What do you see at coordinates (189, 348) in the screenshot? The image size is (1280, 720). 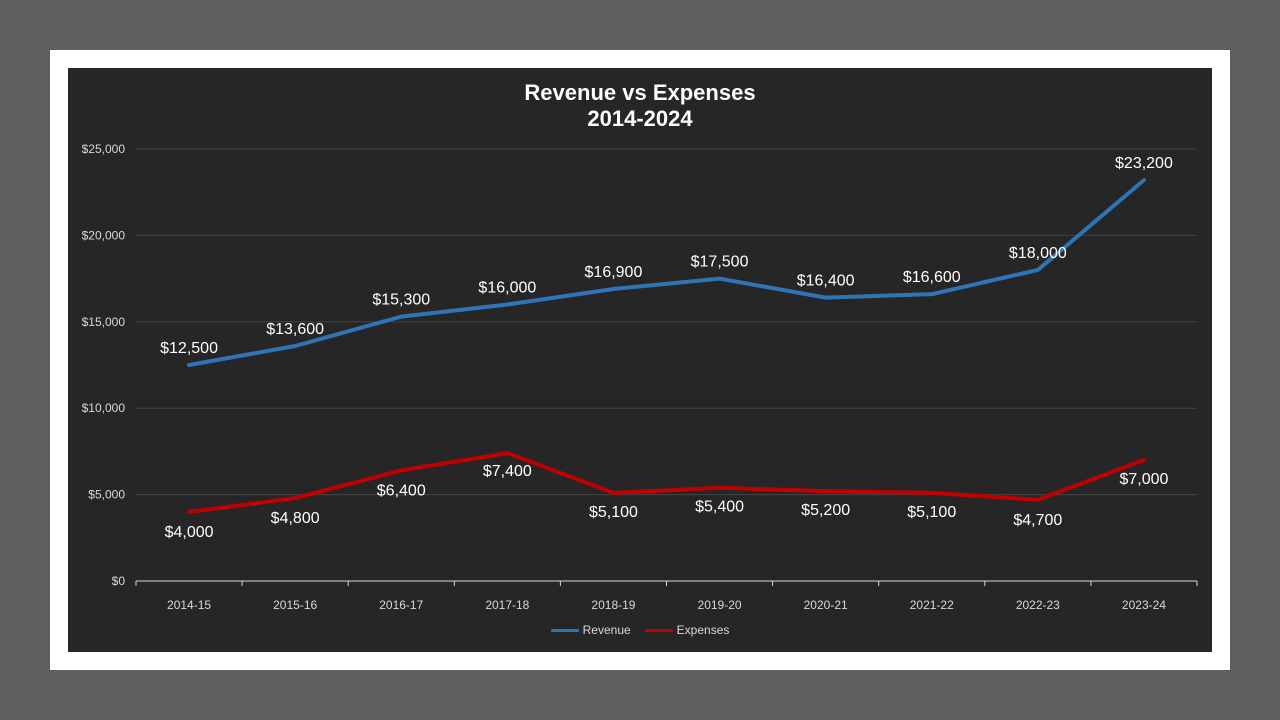 I see `data-label-revenue: $12,500` at bounding box center [189, 348].